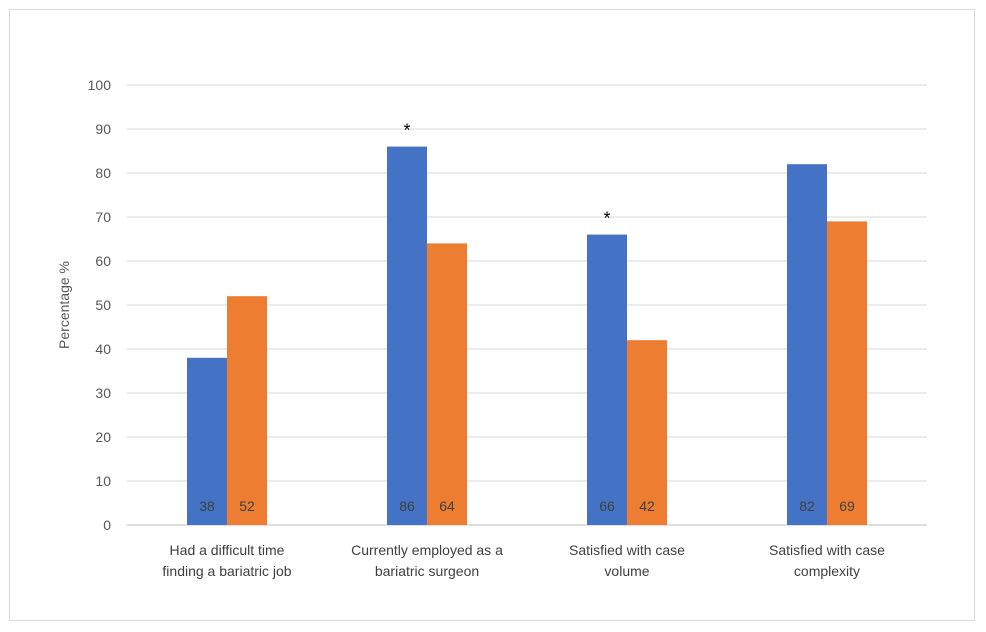  I want to click on data-label: 69, so click(847, 506).